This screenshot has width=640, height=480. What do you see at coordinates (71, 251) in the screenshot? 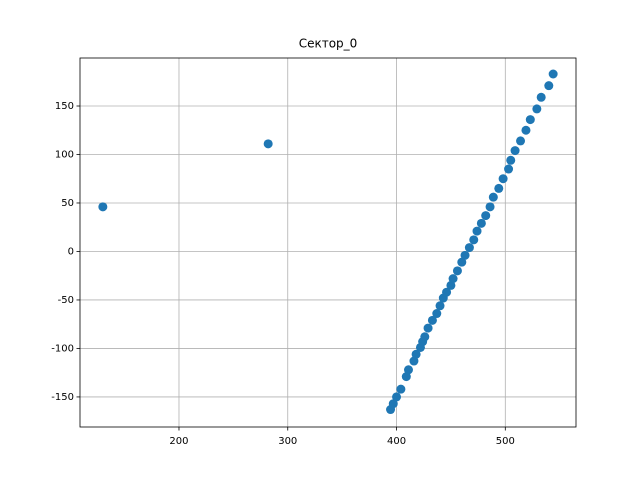
I see `y-tick-label: 0` at bounding box center [71, 251].